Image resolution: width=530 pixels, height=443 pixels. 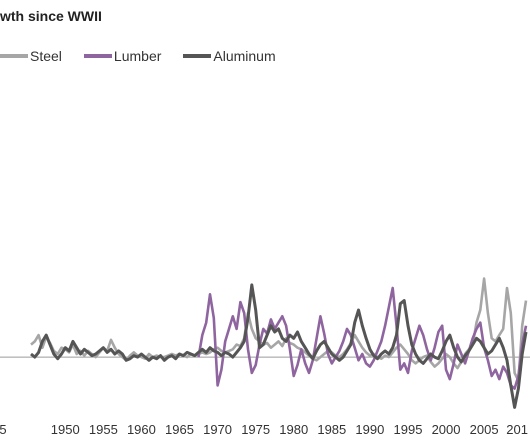 I want to click on x-tick-label: 1970, so click(x=217, y=429).